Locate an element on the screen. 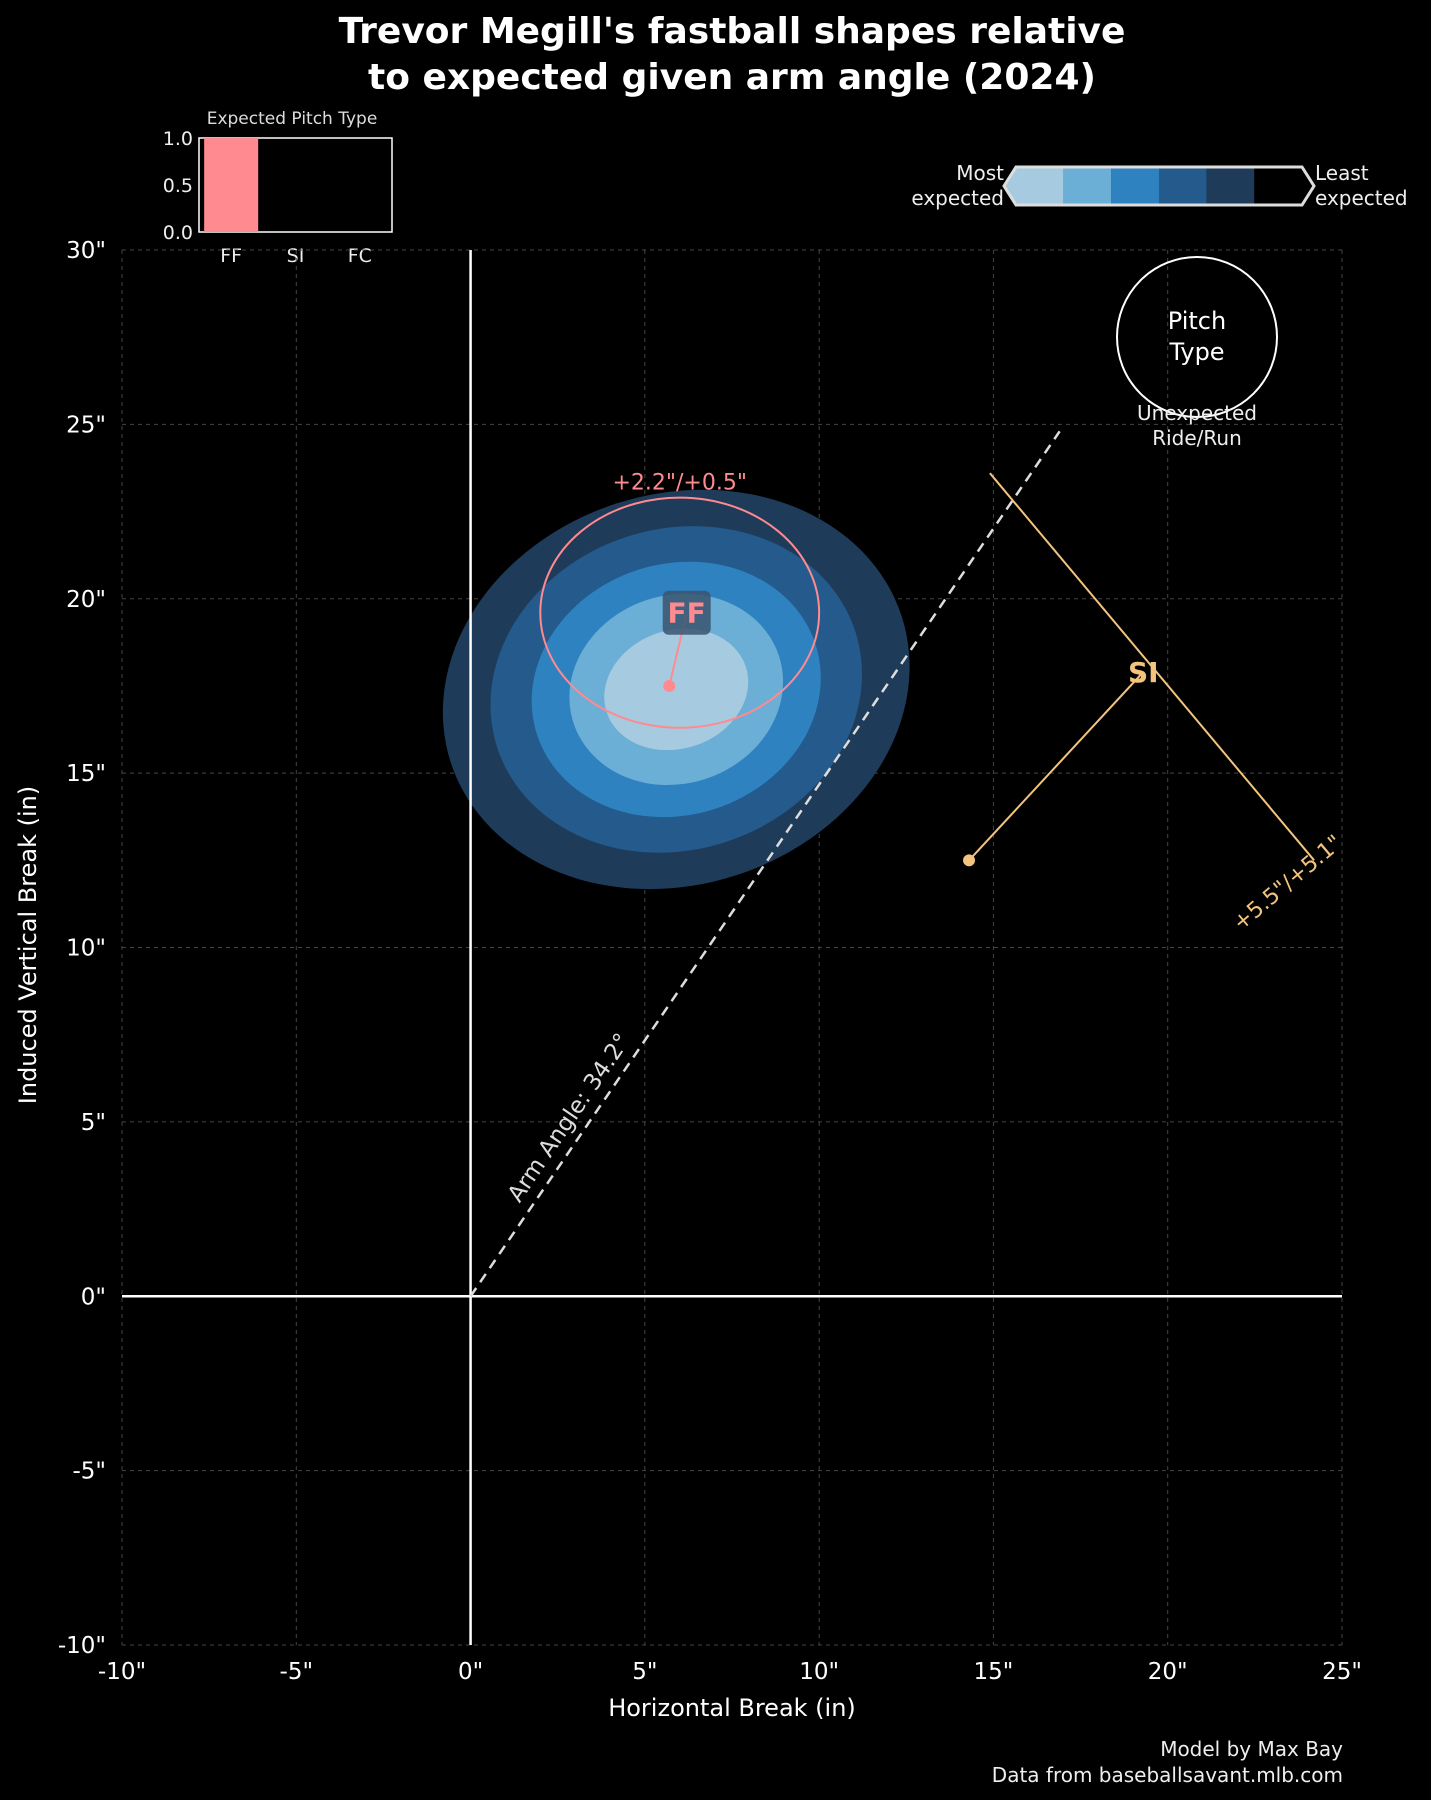 This screenshot has width=1431, height=1800. legend-circle-line1: Pitch is located at coordinates (1197, 321).